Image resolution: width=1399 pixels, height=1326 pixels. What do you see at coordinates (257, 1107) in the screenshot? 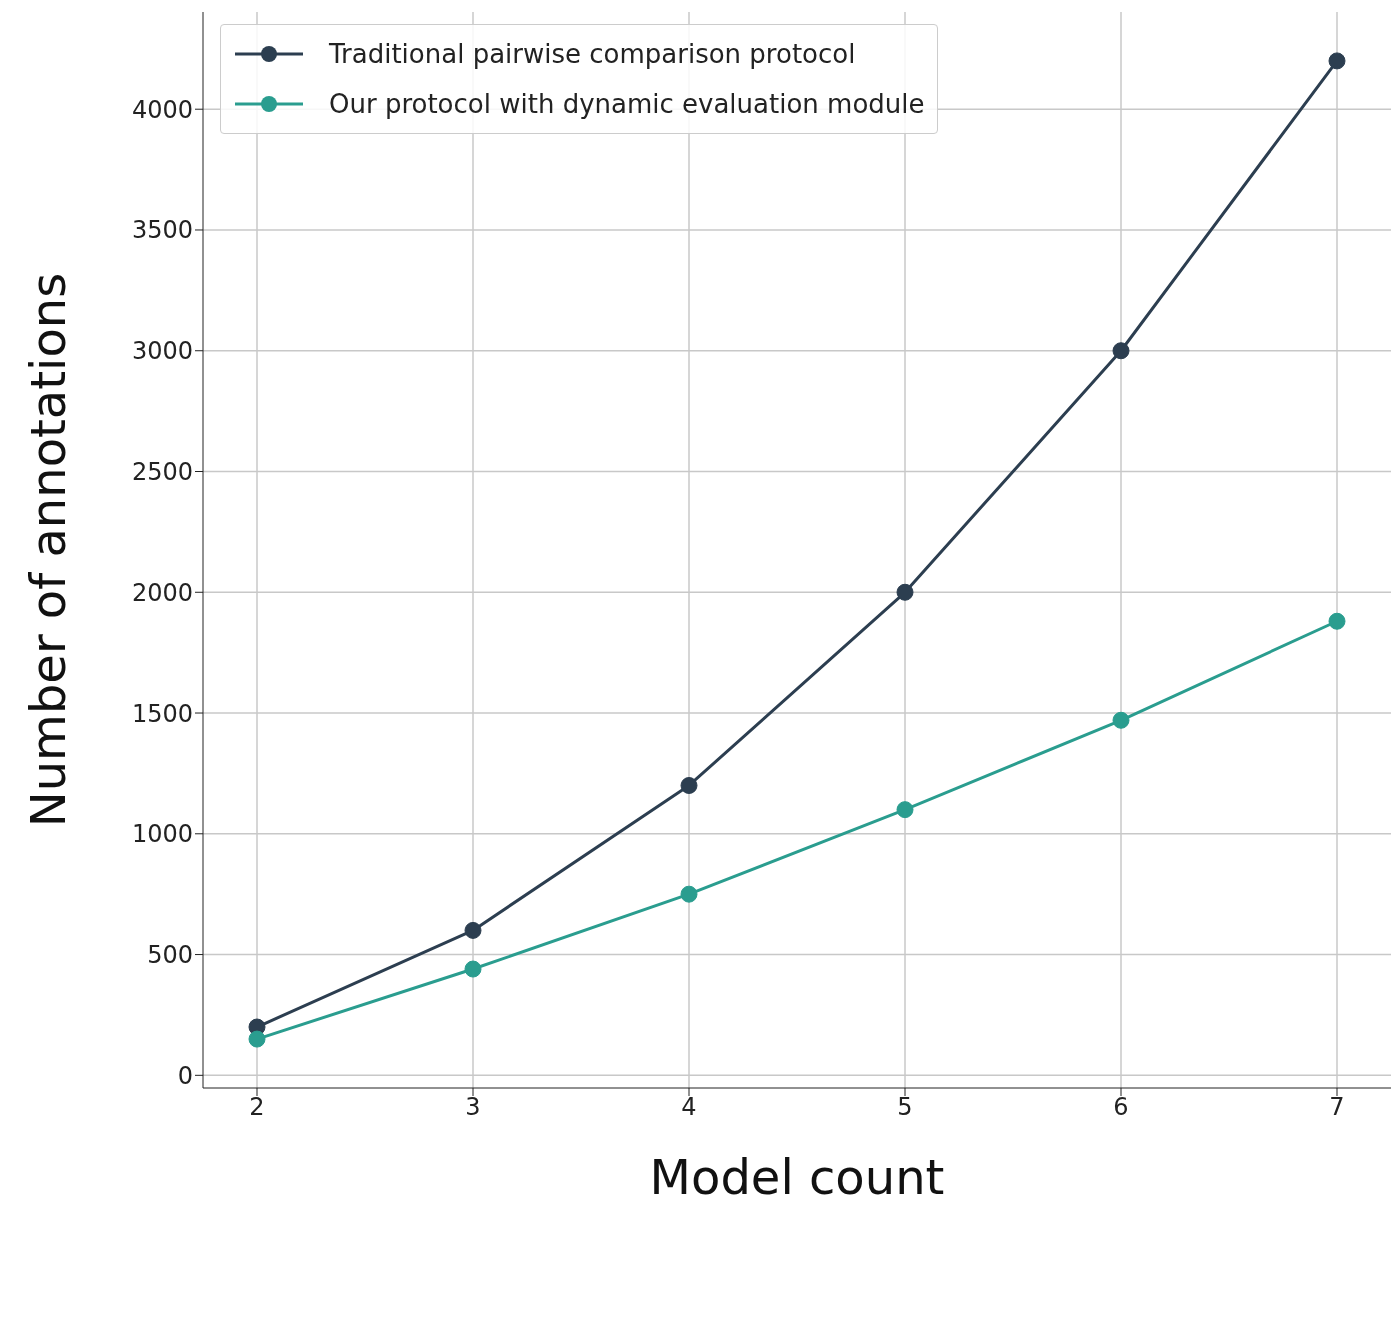
I see `x-tick-label: 2` at bounding box center [257, 1107].